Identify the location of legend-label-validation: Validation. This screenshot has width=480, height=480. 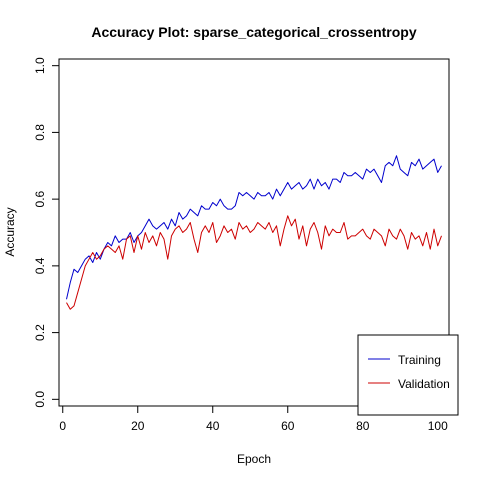
(424, 384).